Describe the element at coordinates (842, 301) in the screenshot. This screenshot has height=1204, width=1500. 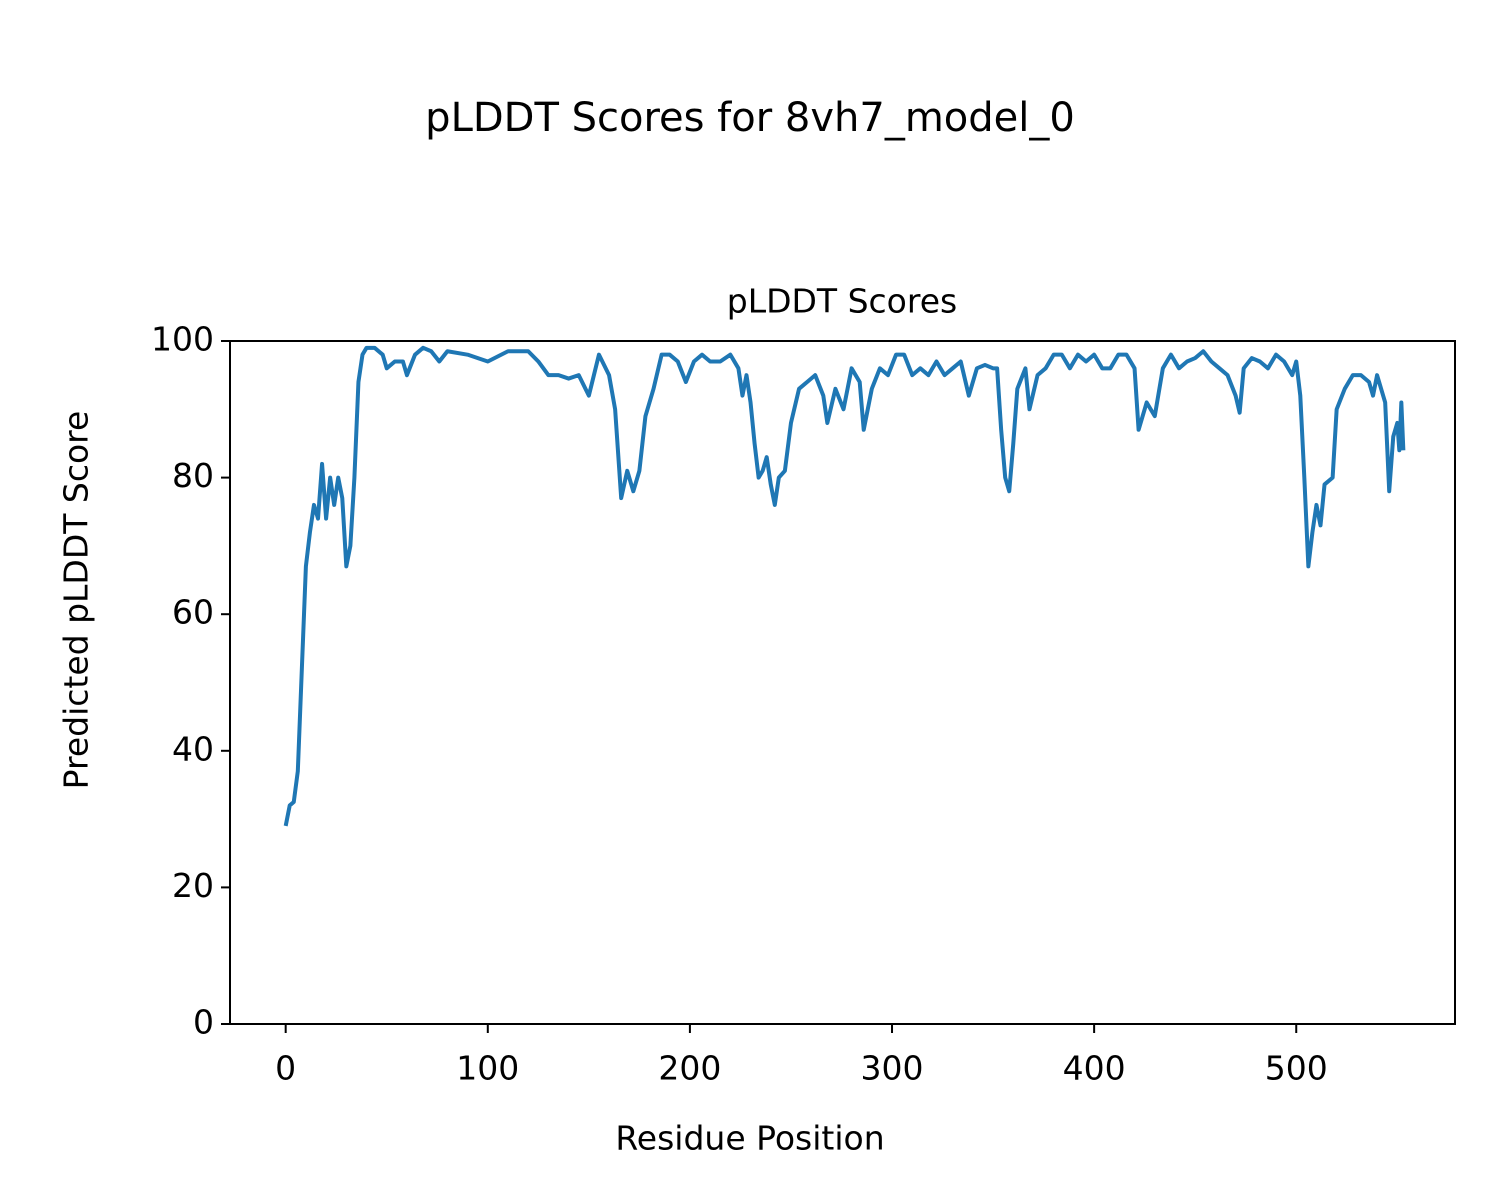
I see `chart-subtitle: pLDDT Scores` at that location.